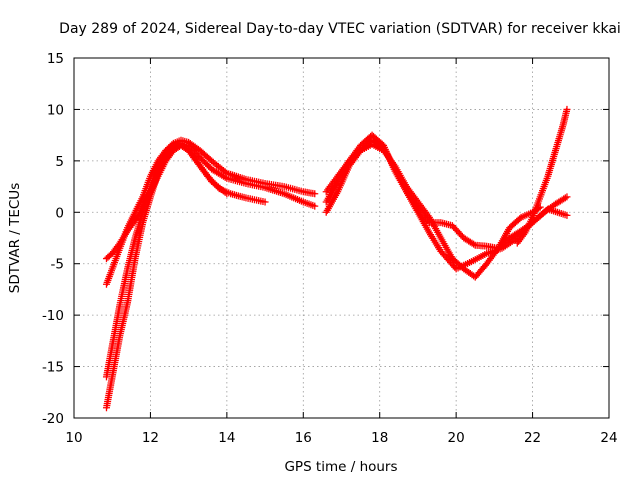  I want to click on x-tick-label: 12, so click(150, 438).